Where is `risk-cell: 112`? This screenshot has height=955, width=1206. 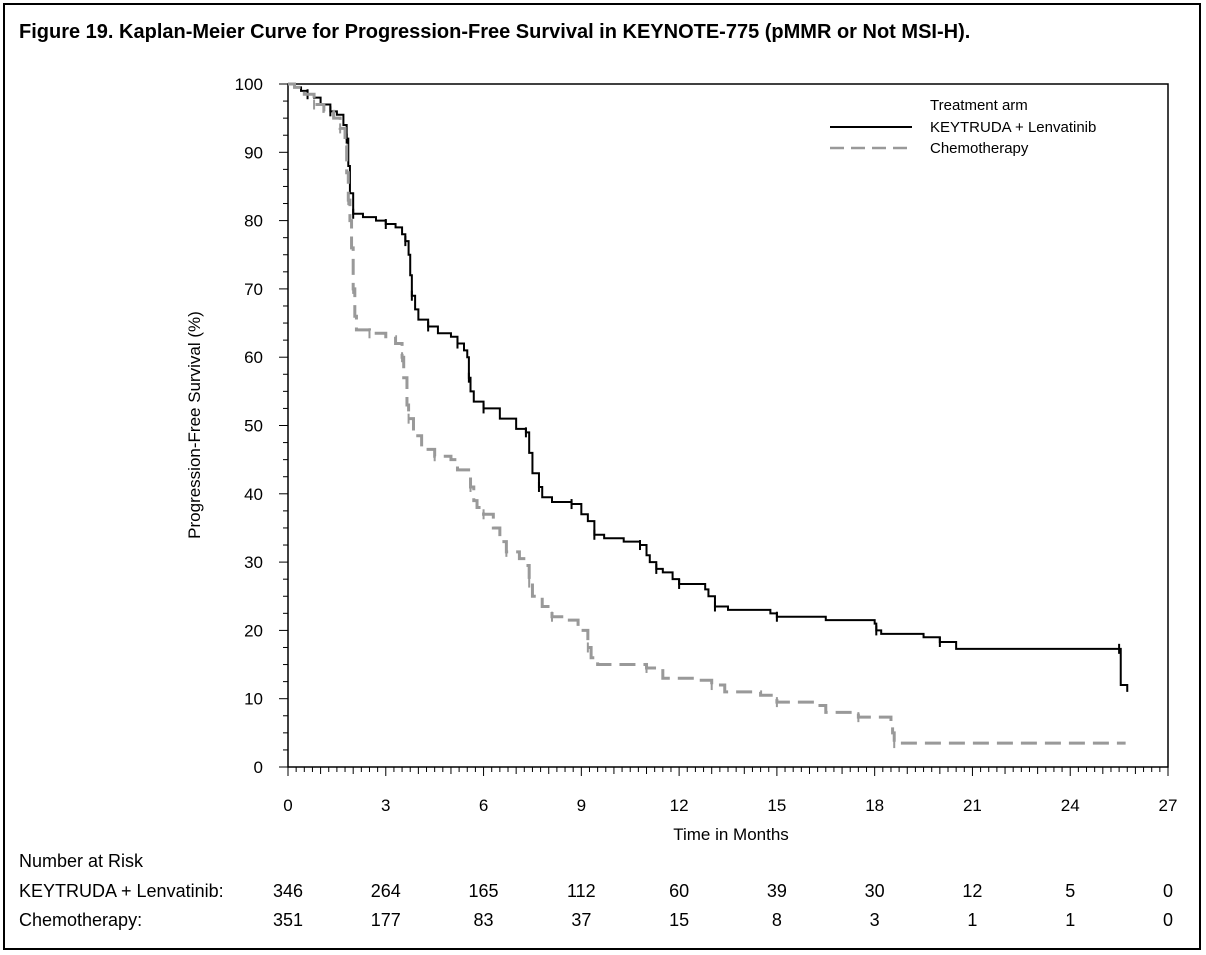
risk-cell: 112 is located at coordinates (581, 891).